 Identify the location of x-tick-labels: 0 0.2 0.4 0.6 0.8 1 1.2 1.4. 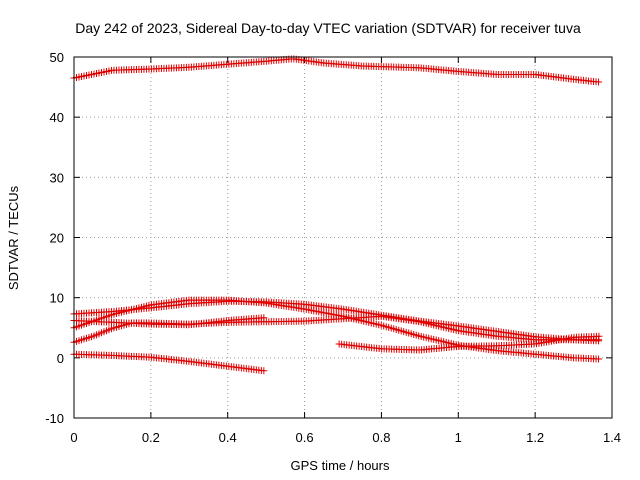
(345, 437).